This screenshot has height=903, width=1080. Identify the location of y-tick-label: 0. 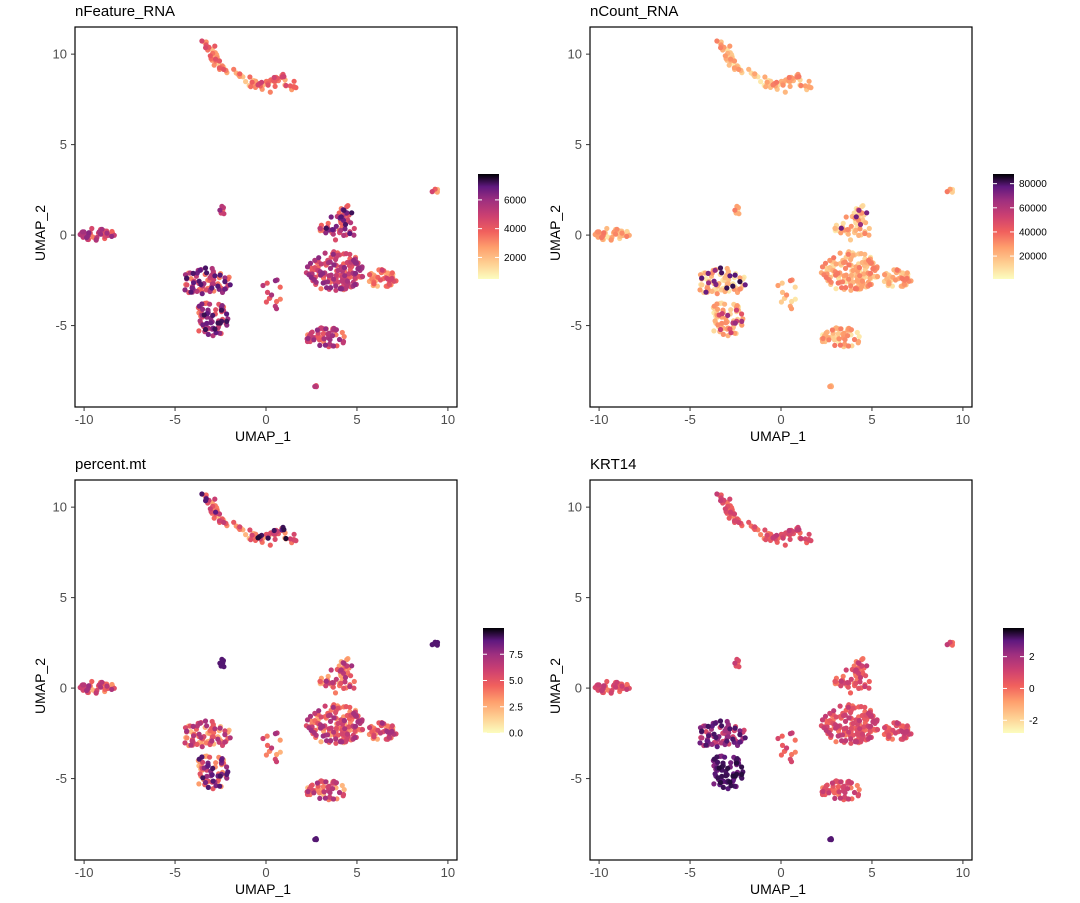
(63, 688).